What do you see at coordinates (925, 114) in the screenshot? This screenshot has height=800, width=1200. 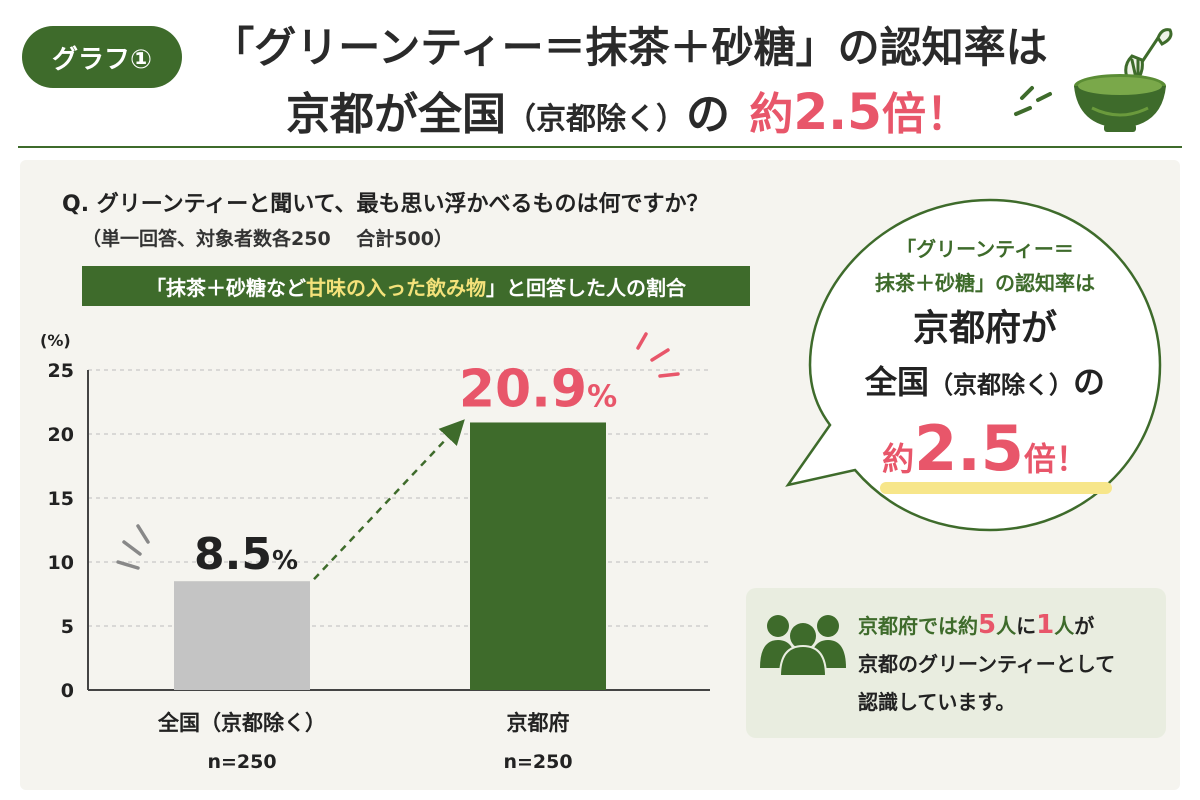 I see `title-times: 倍！` at bounding box center [925, 114].